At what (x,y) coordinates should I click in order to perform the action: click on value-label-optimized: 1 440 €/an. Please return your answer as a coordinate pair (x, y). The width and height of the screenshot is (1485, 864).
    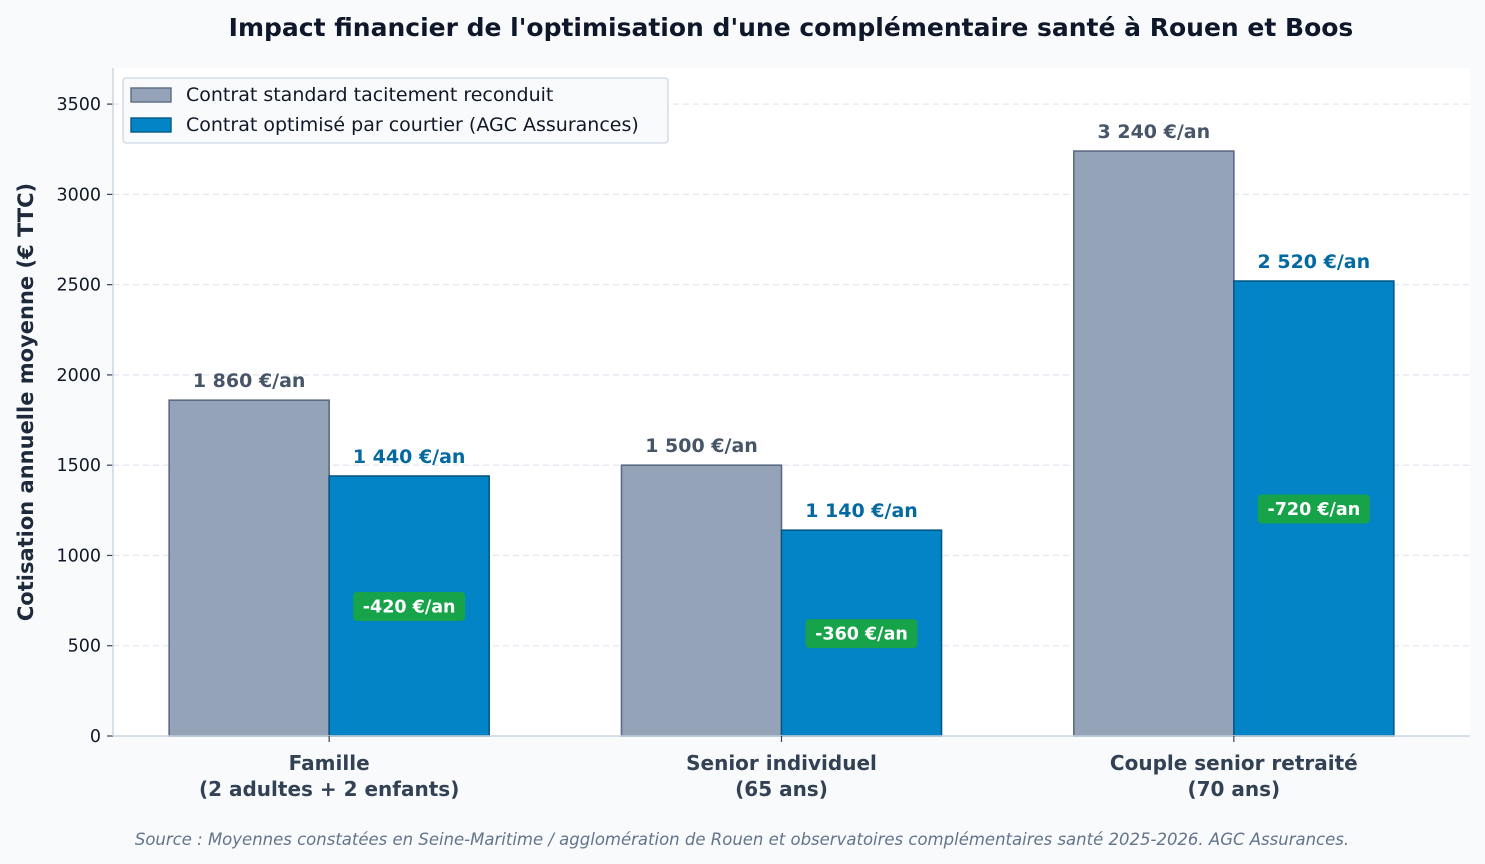
    Looking at the image, I should click on (409, 457).